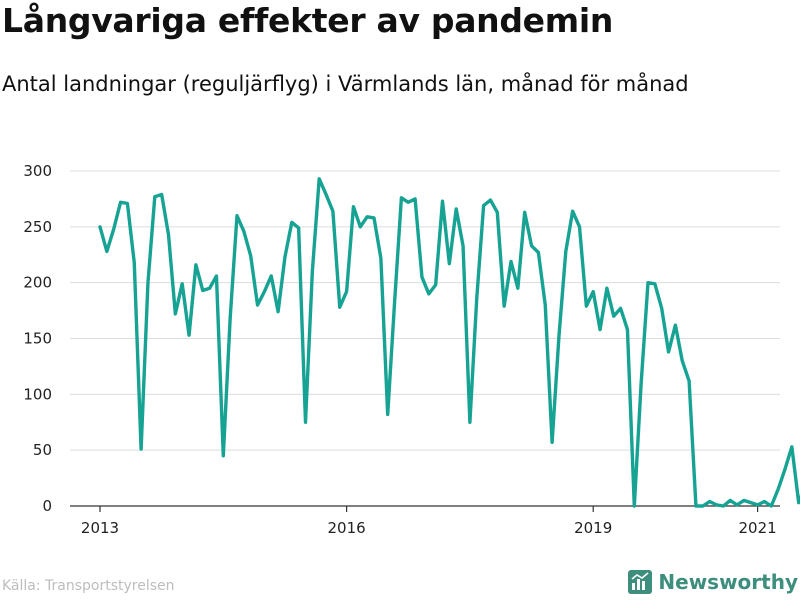  I want to click on chart-title: Långvariga effekter av pandemin, so click(308, 20).